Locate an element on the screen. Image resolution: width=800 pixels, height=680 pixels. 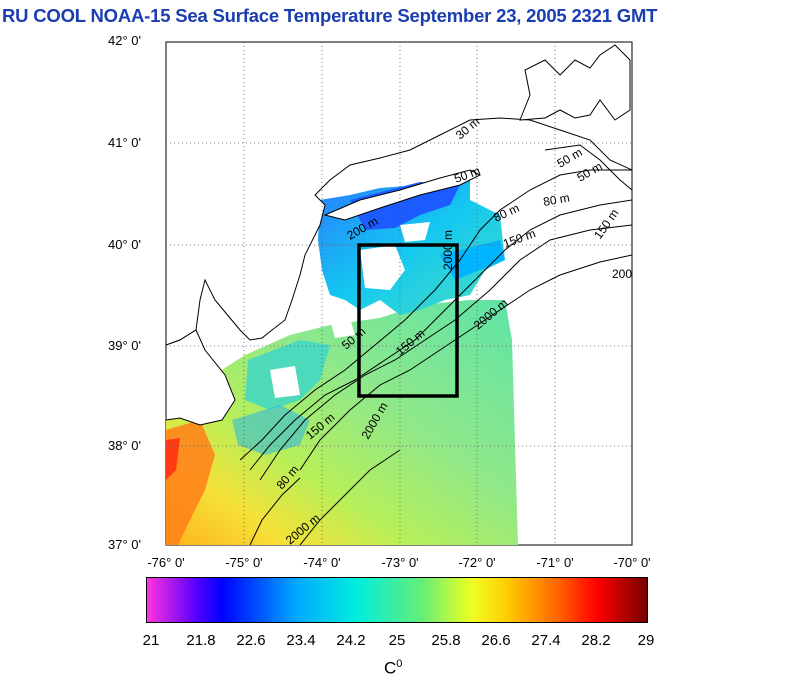
long-island is located at coordinates (402, 195).